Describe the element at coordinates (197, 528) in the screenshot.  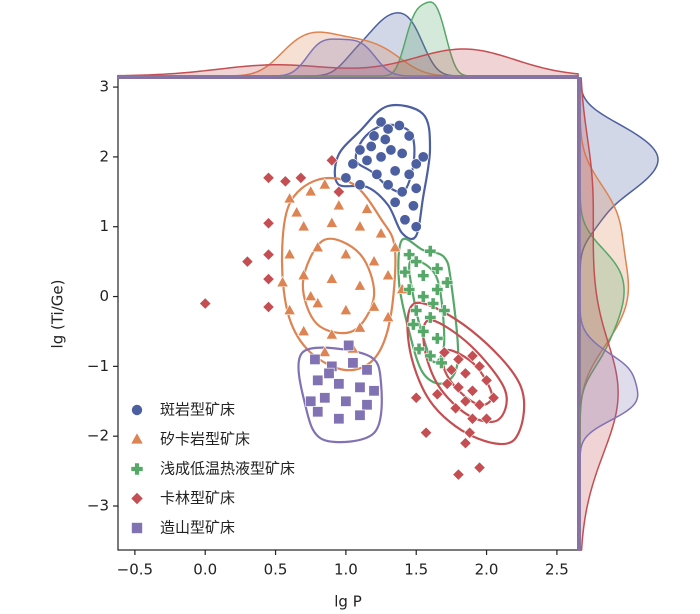
I see `legend-label: 造山型矿床` at that location.